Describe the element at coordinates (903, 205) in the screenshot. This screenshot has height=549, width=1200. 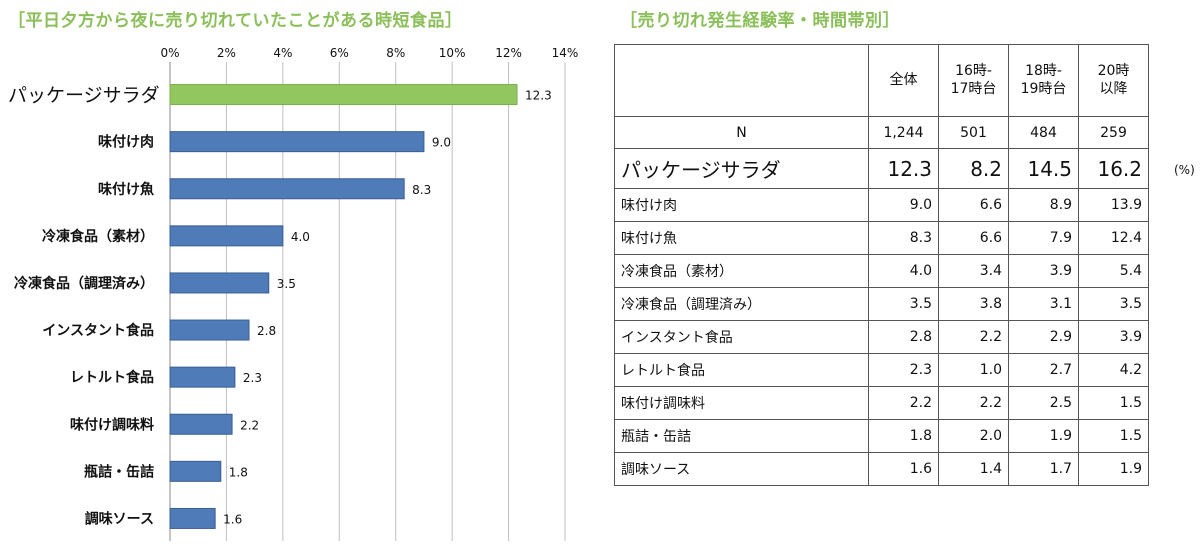
I see `table-cell: 9.0` at that location.